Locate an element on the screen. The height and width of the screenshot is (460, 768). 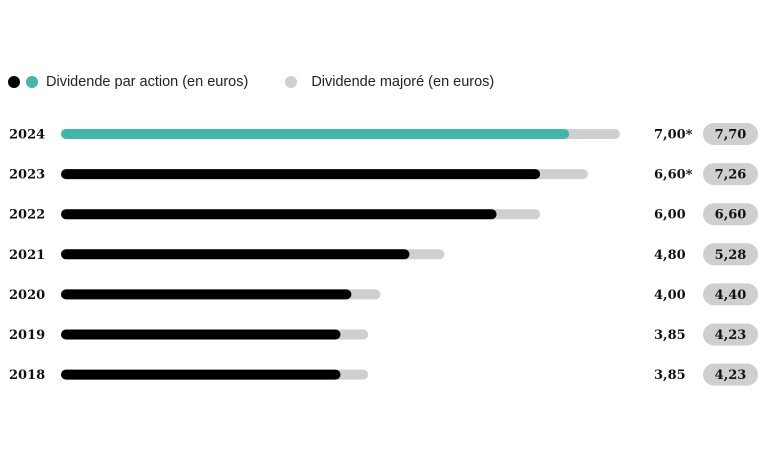
value-label-enhanced-2018: 4,23 is located at coordinates (731, 375).